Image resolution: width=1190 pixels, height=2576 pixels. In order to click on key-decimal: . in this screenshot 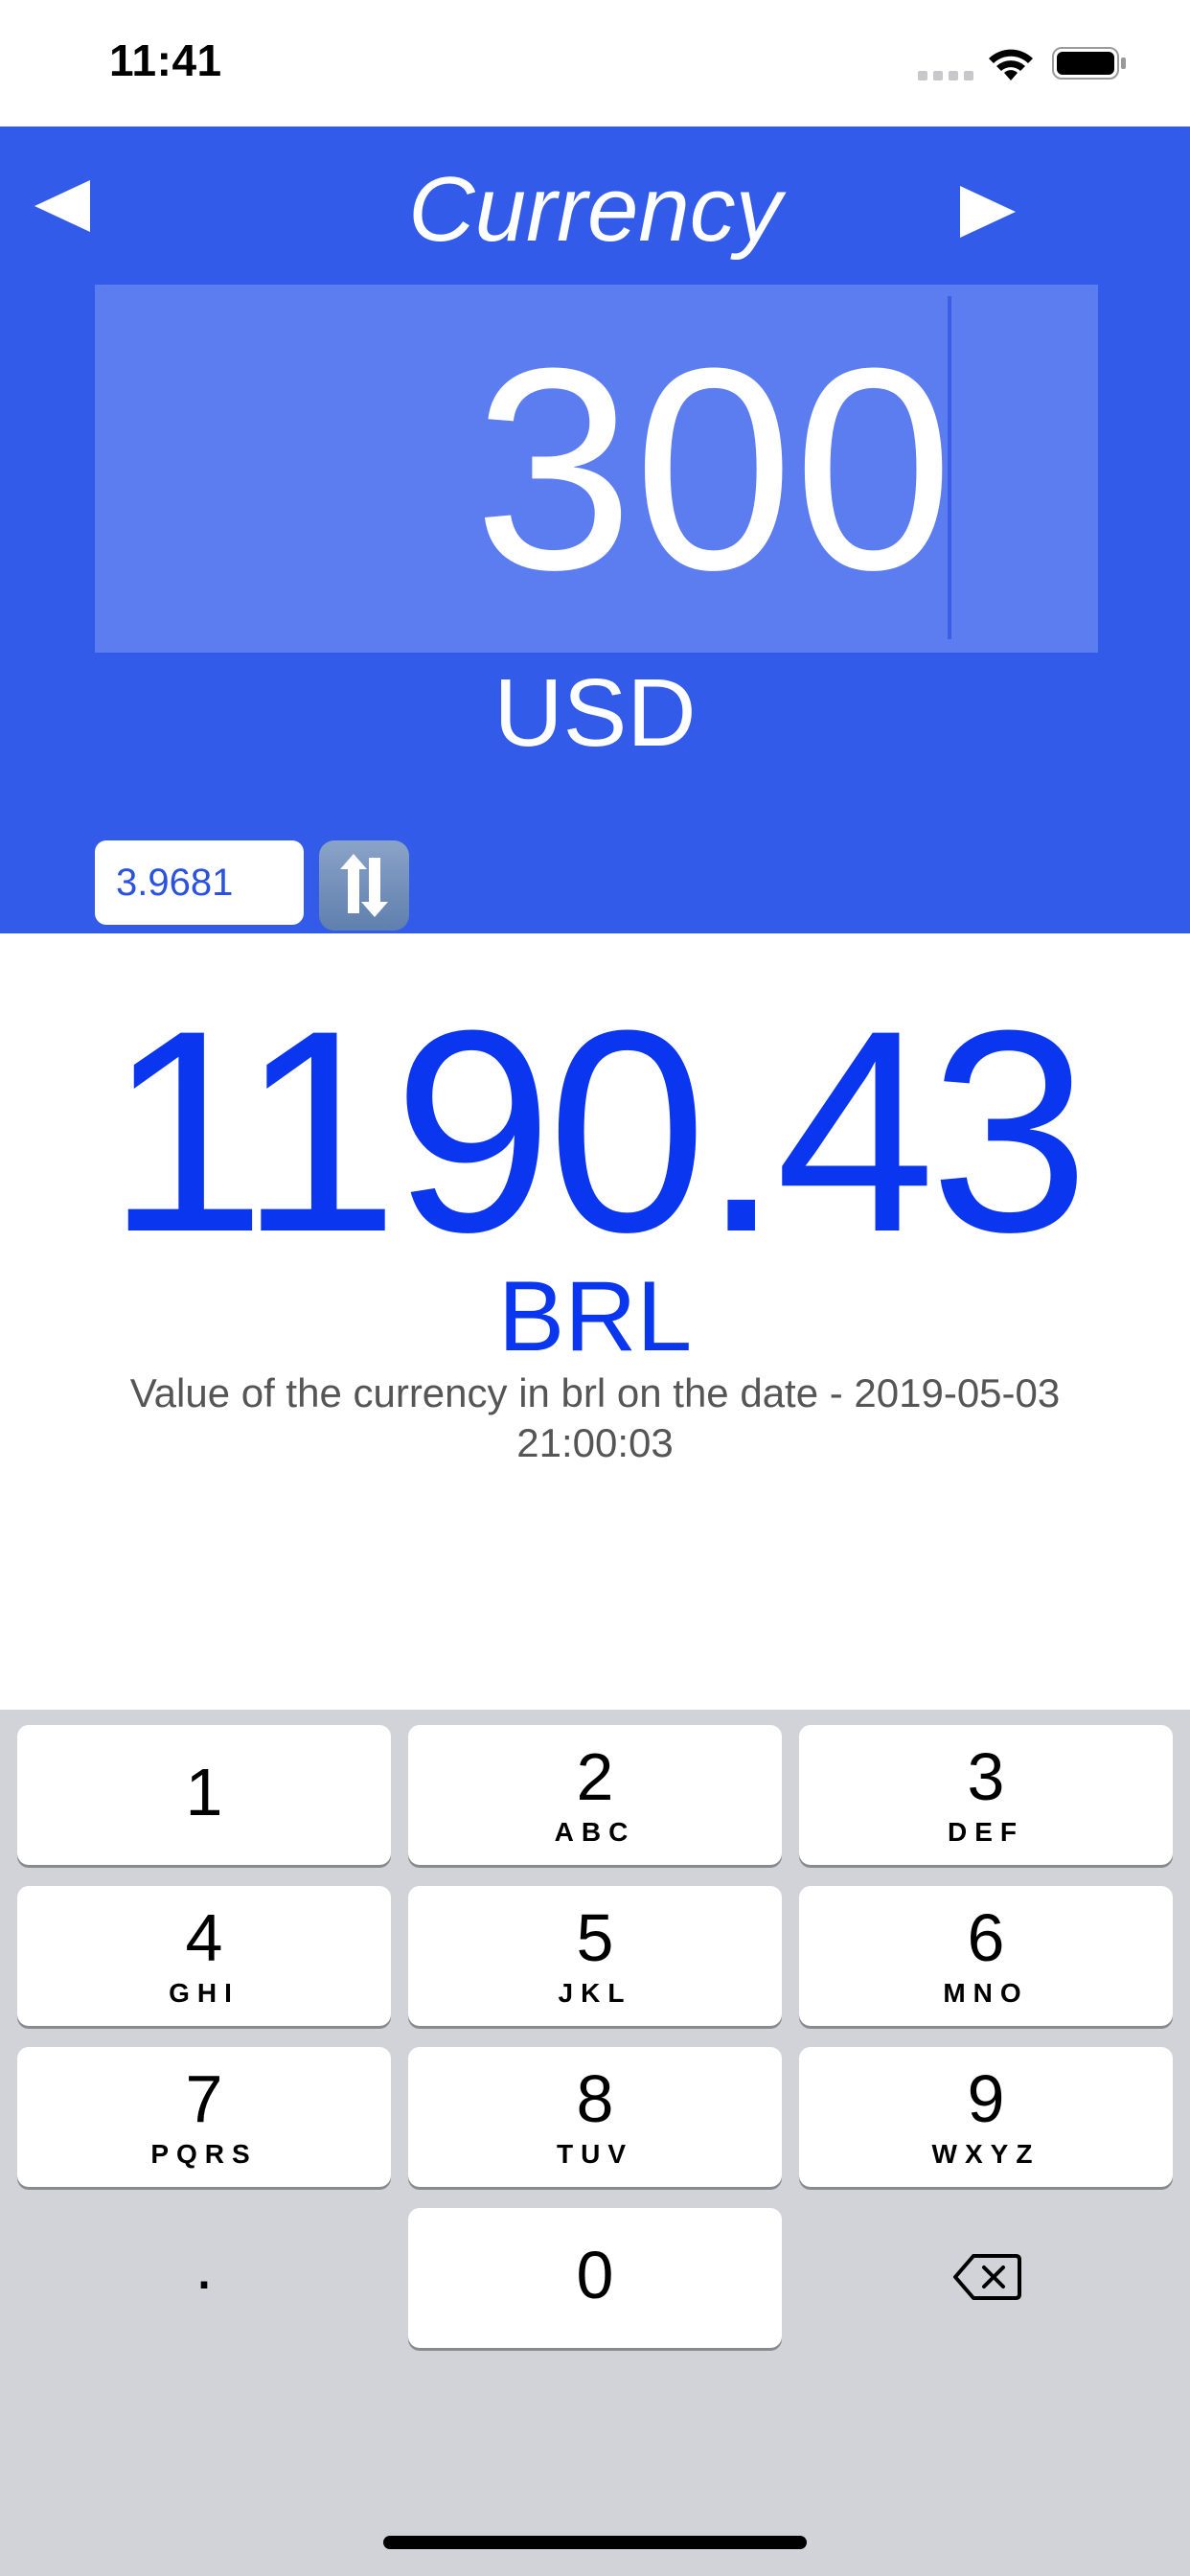, I will do `click(205, 2265)`.